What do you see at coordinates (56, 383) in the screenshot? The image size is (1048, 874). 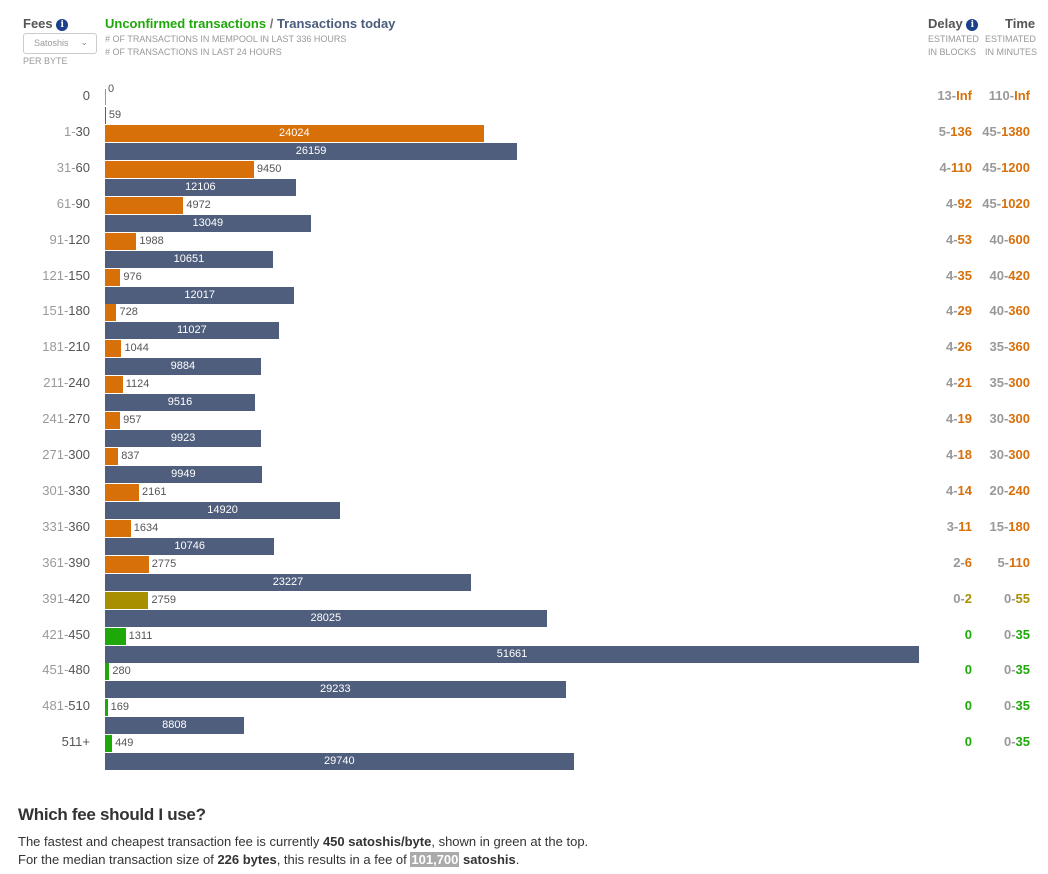 I see `fee-range-low: 211-` at bounding box center [56, 383].